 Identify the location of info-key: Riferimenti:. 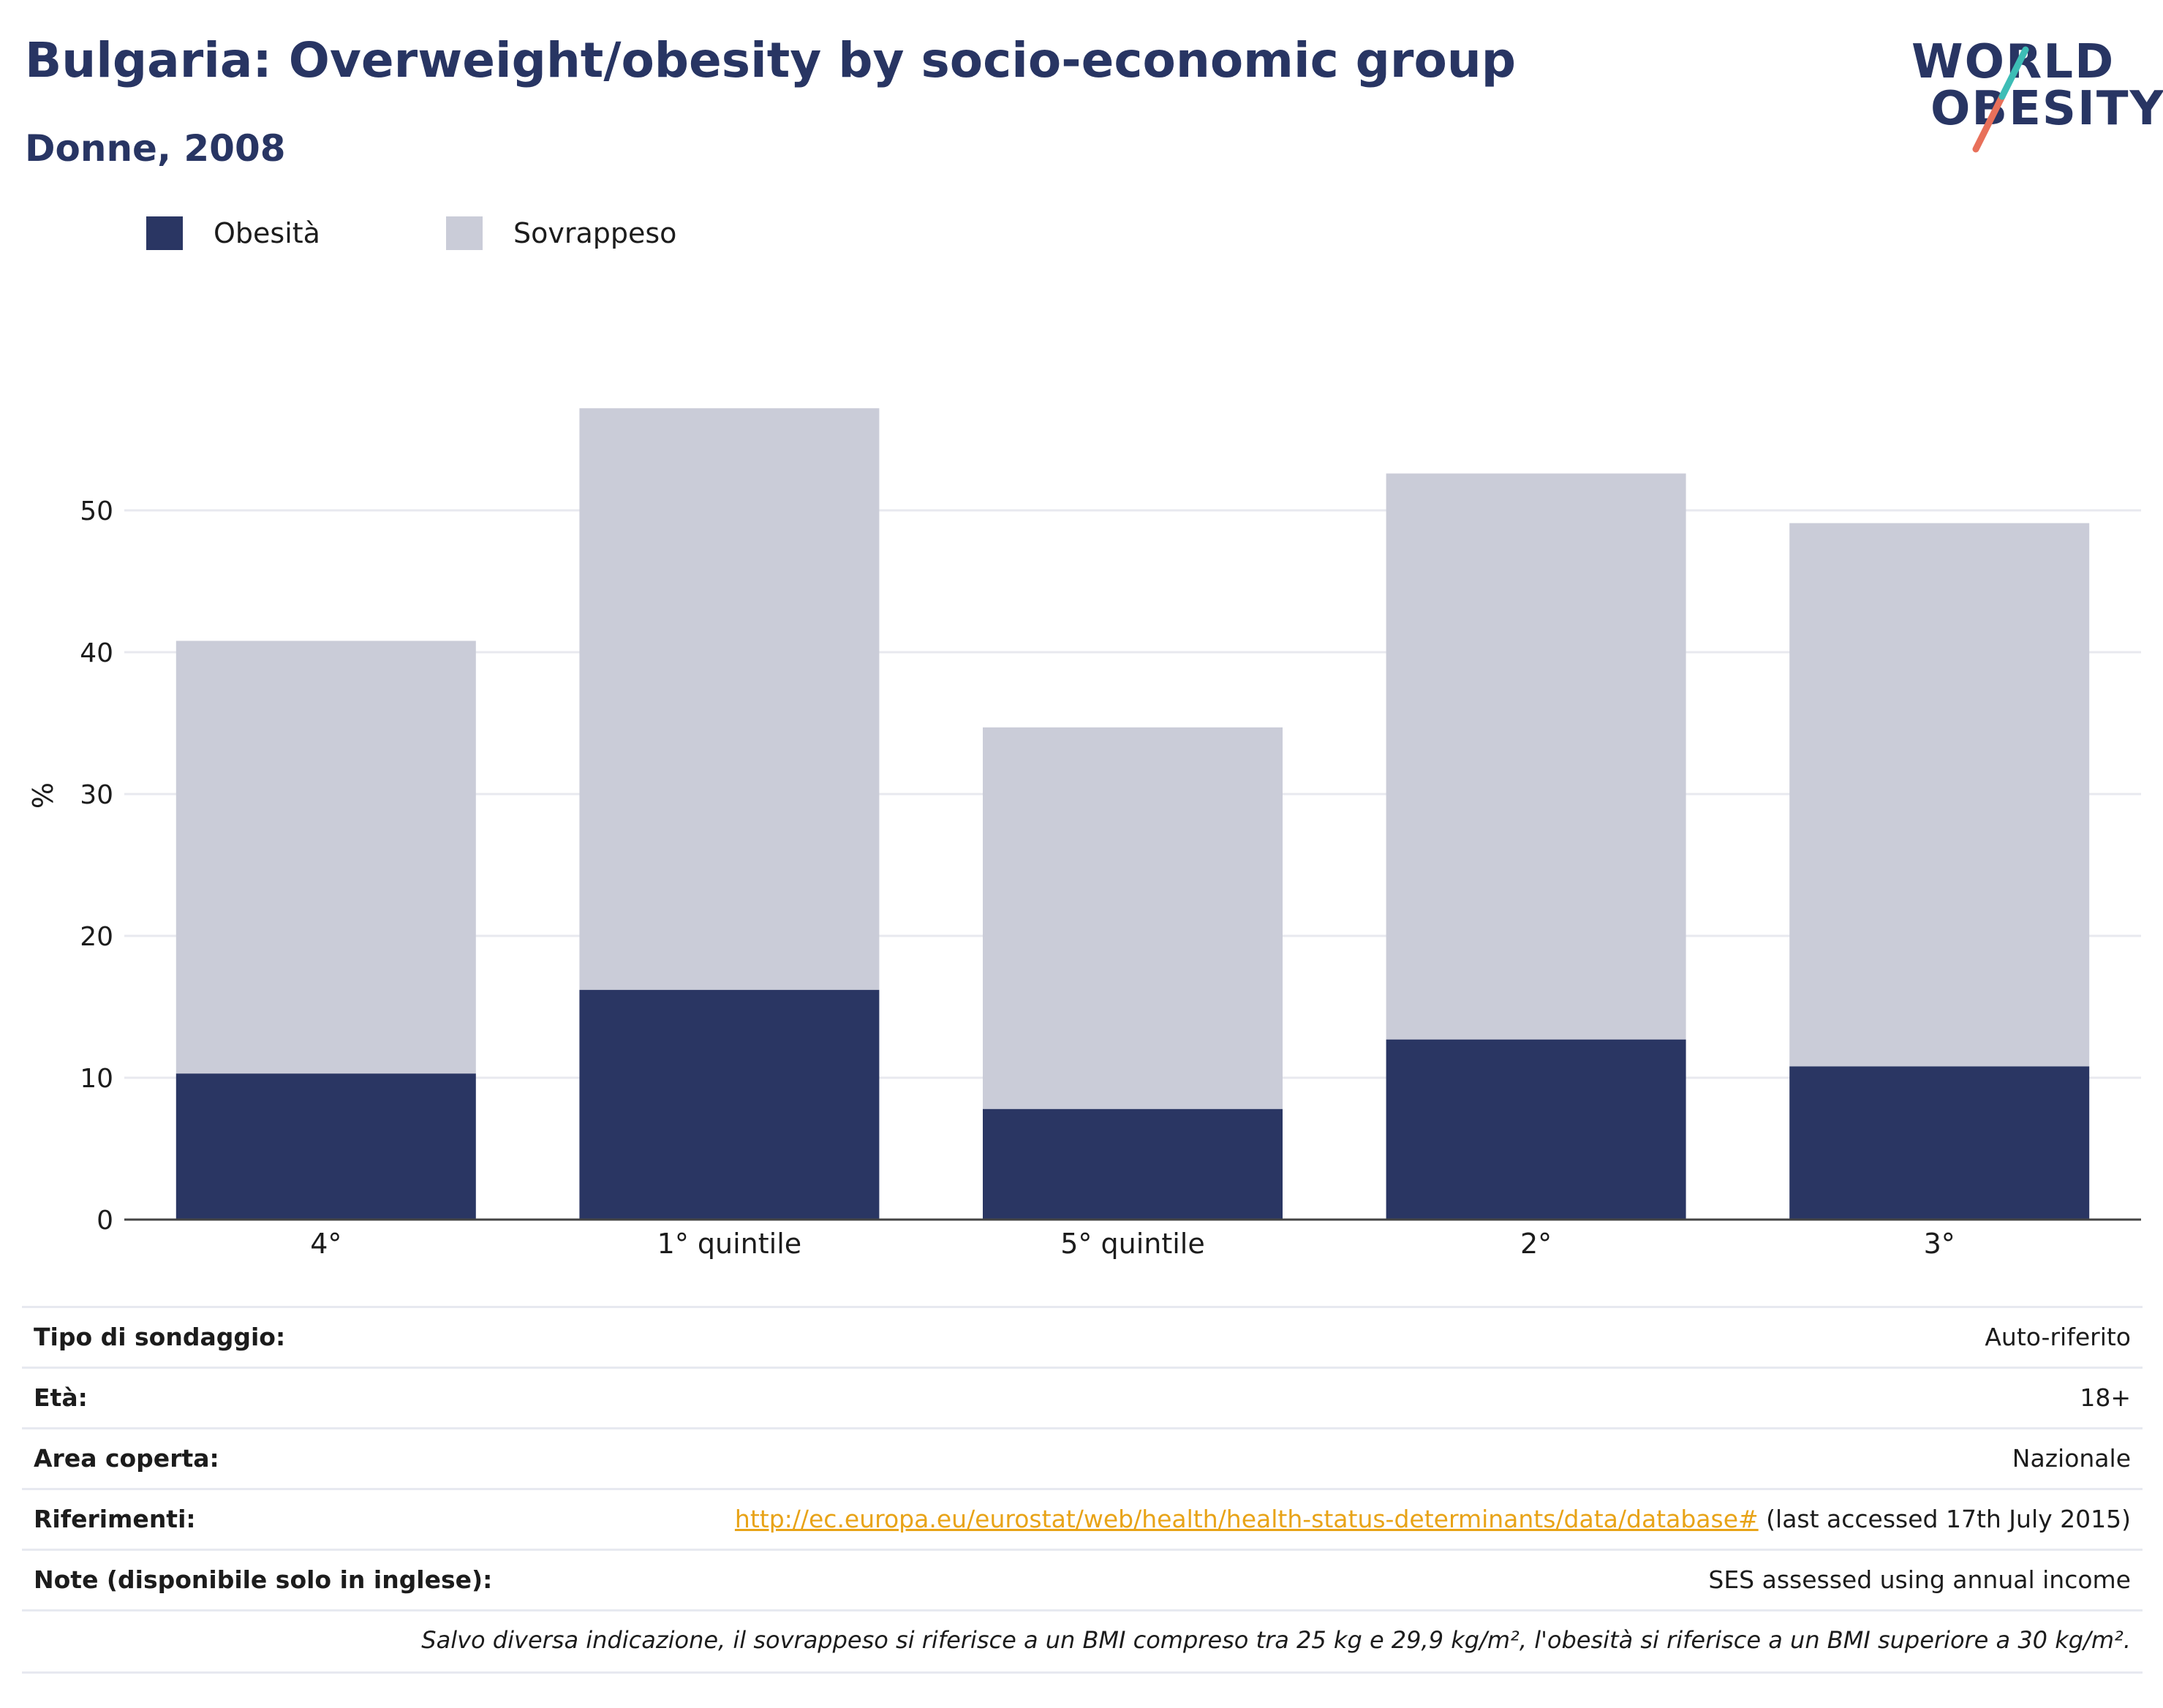
(115, 1519).